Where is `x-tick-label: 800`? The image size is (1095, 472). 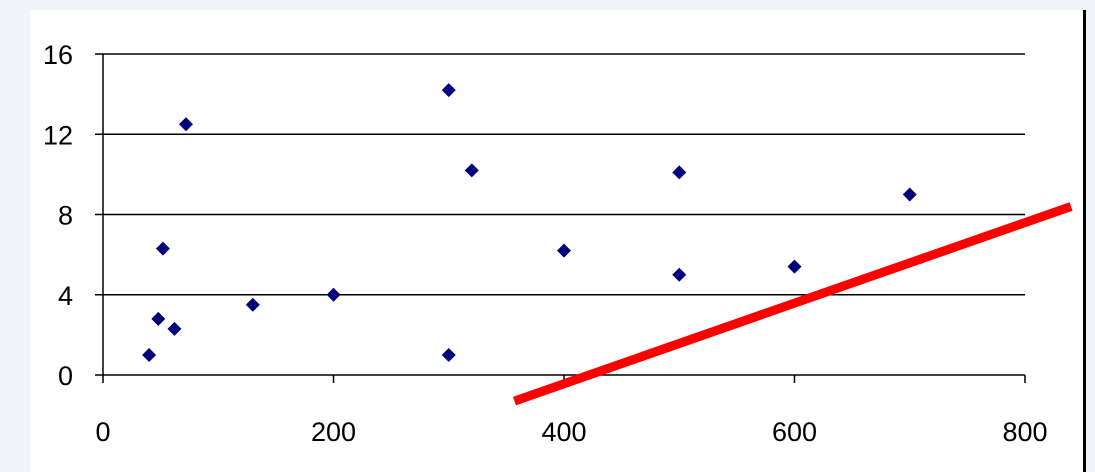
x-tick-label: 800 is located at coordinates (1024, 432).